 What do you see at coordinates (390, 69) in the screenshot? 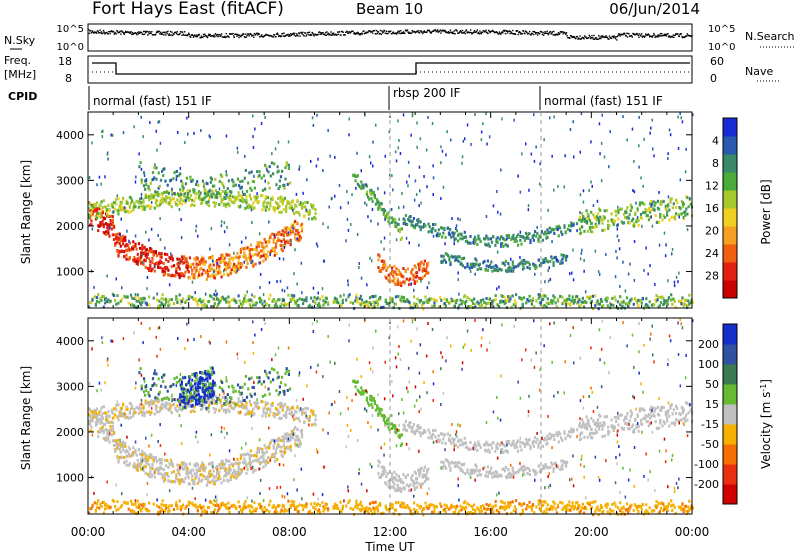
I see `frequency-panel-frame` at bounding box center [390, 69].